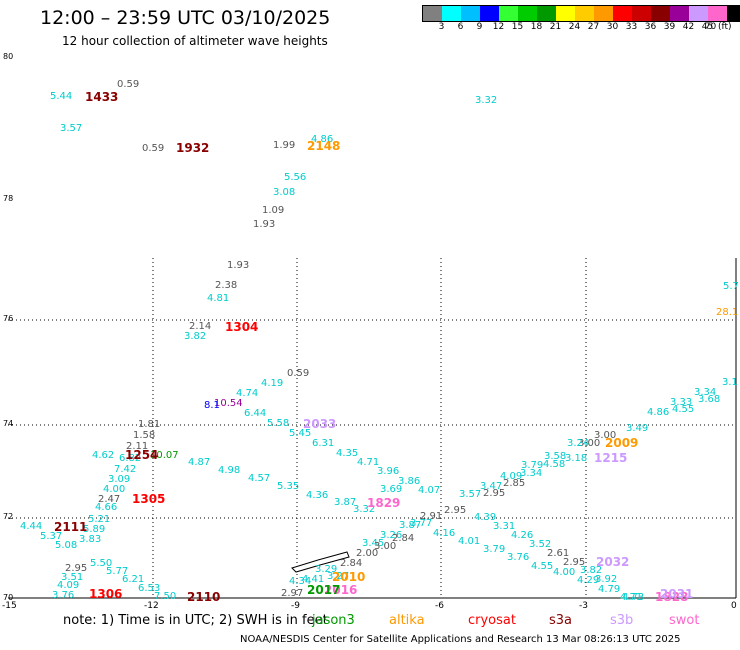  I want to click on wave-height-label: 3.82, so click(195, 336).